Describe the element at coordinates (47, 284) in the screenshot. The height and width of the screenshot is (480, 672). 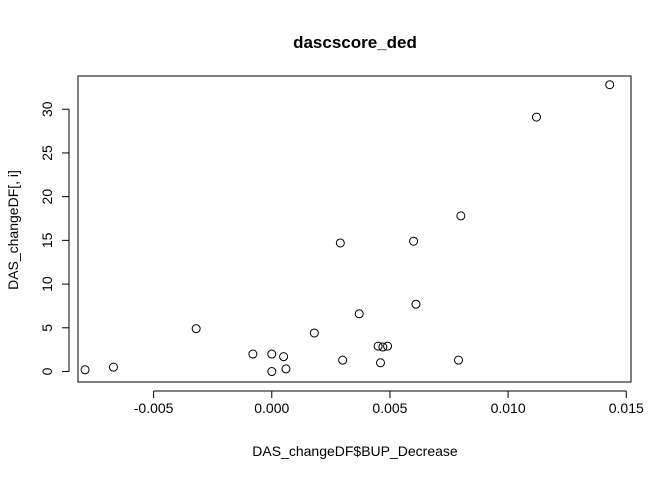
I see `y-tick-label: 10` at that location.